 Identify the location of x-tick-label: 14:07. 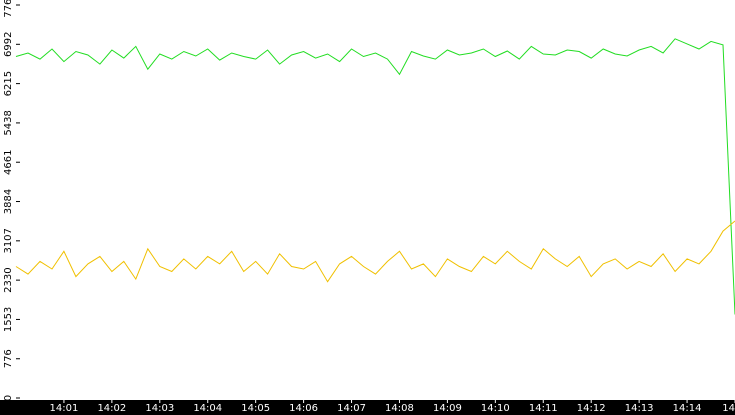
(351, 408).